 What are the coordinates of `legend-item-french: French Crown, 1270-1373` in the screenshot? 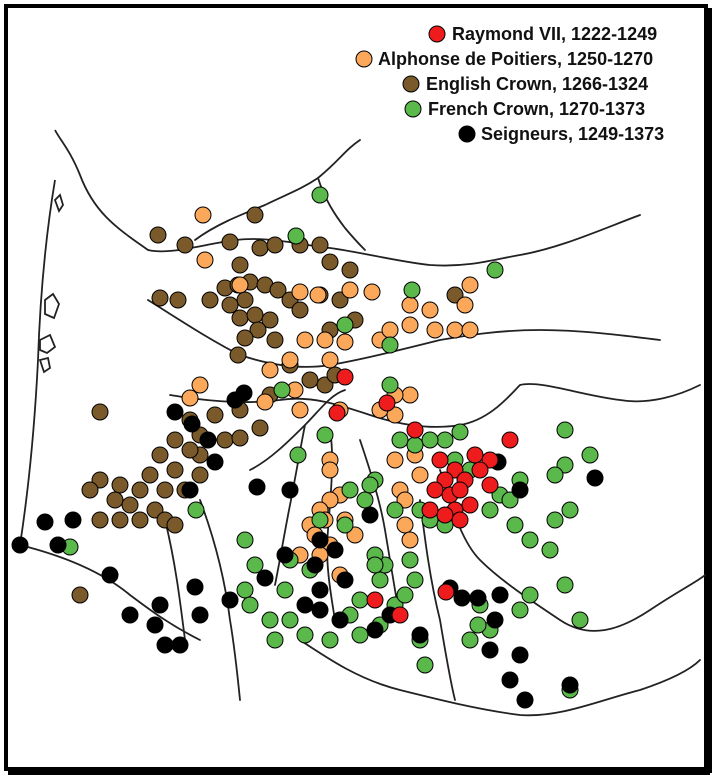 It's located at (524, 109).